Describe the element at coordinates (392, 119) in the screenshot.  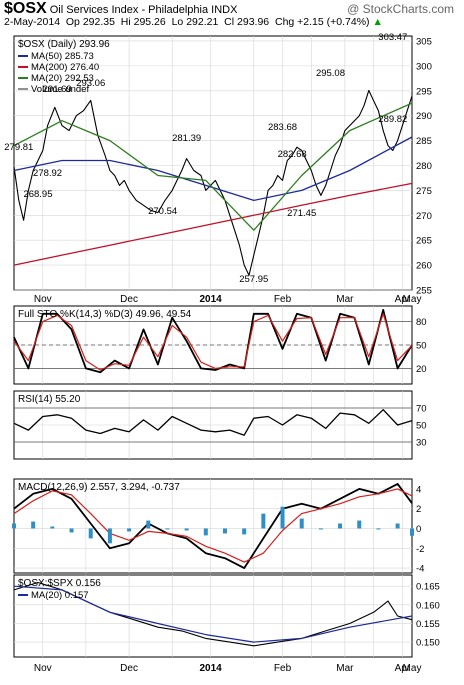
I see `price-annotation: 289.82` at that location.